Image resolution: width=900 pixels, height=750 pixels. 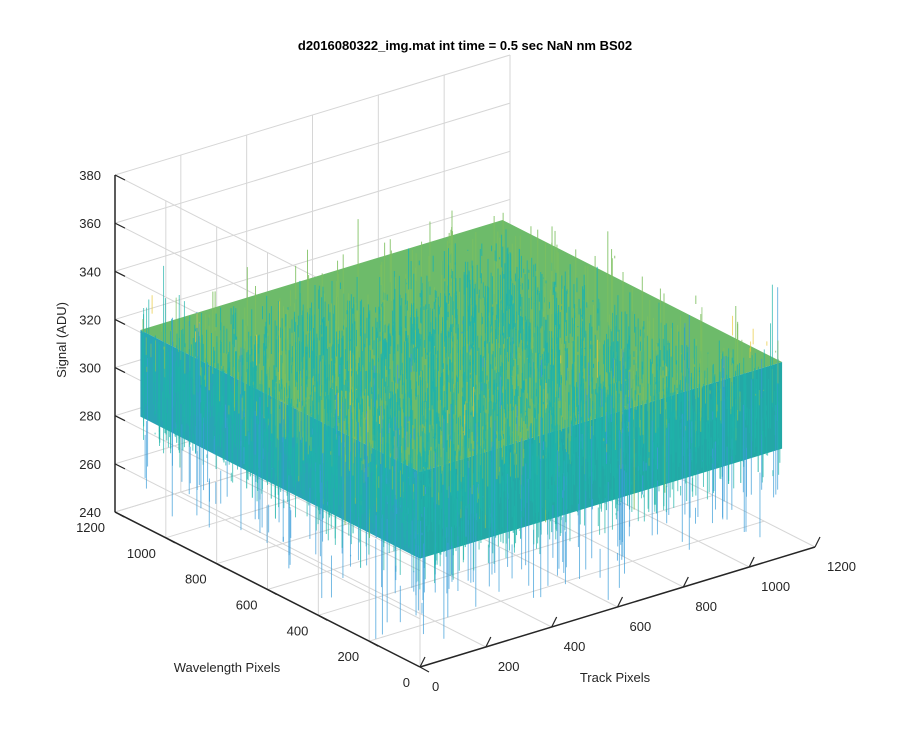 What do you see at coordinates (348, 656) in the screenshot?
I see `y-tick-label-1: 200` at bounding box center [348, 656].